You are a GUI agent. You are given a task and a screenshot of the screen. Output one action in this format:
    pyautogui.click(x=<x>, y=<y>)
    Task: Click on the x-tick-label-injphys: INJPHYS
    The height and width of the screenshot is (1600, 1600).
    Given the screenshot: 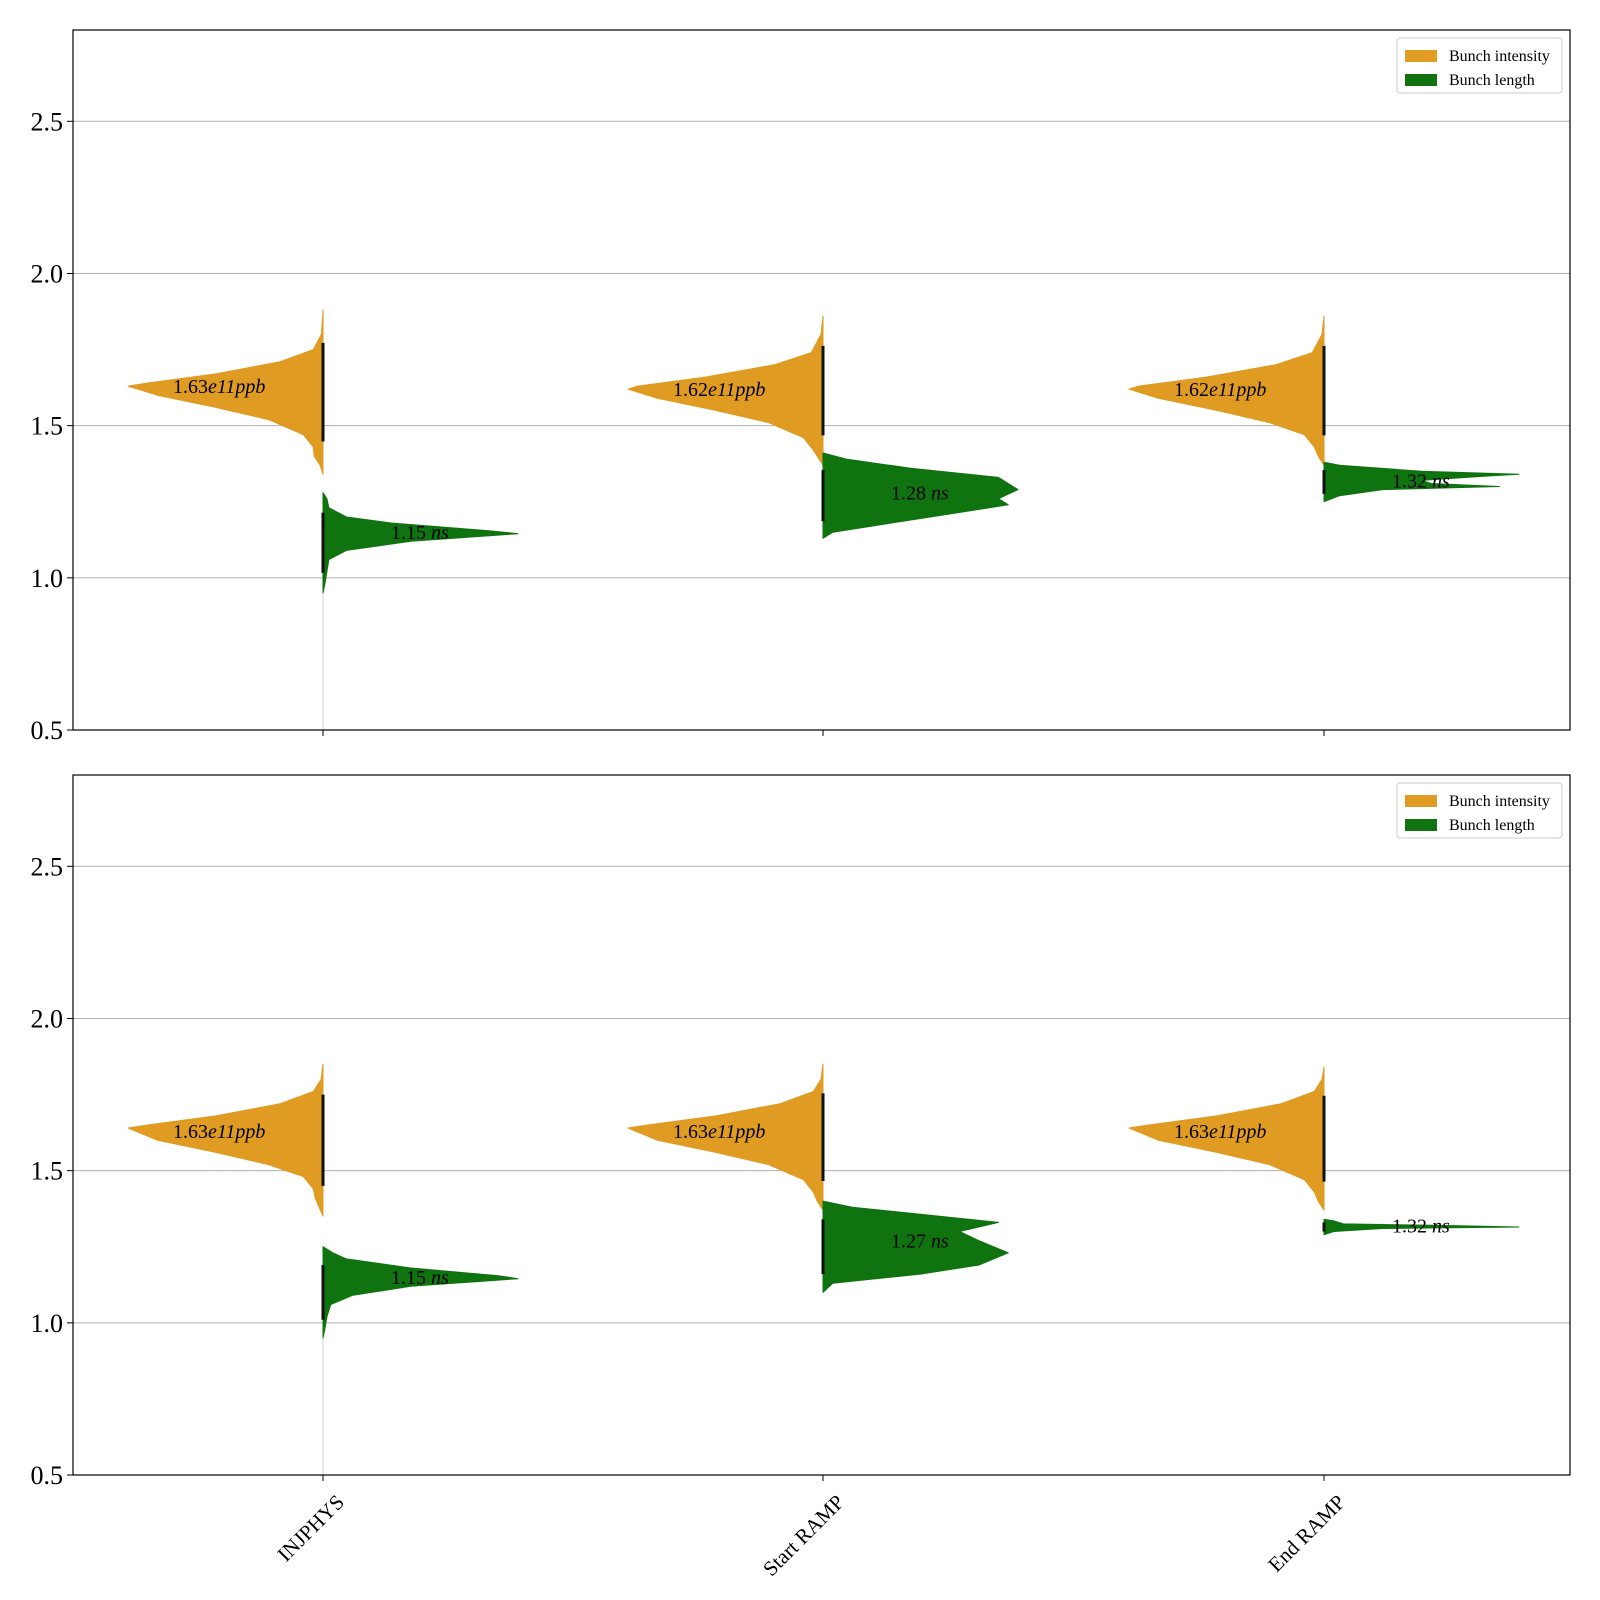 What is the action you would take?
    pyautogui.click(x=311, y=1528)
    